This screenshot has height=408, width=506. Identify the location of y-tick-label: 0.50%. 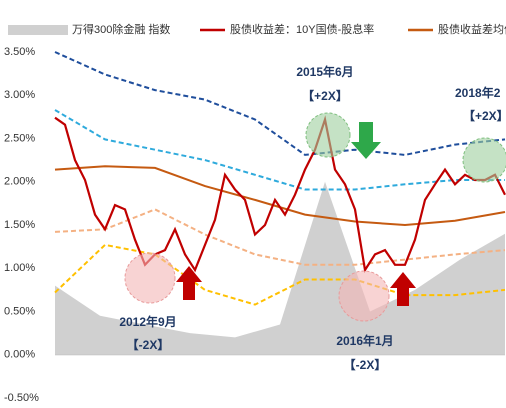
(19, 311).